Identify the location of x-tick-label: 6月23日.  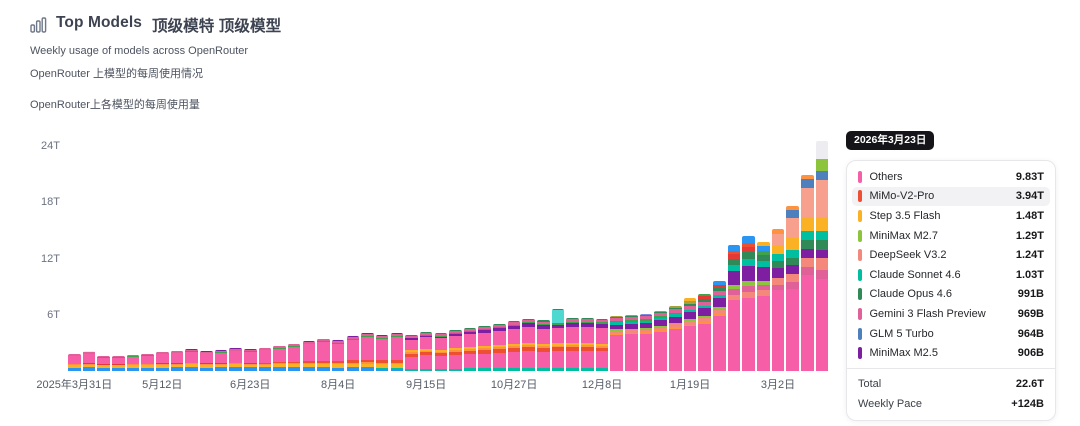
(250, 385).